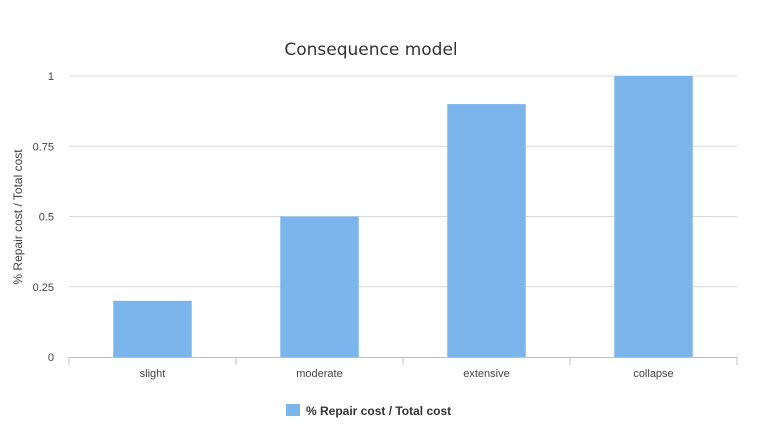 The image size is (762, 432). Describe the element at coordinates (378, 411) in the screenshot. I see `legend-label: % Repair cost / Total cost` at that location.